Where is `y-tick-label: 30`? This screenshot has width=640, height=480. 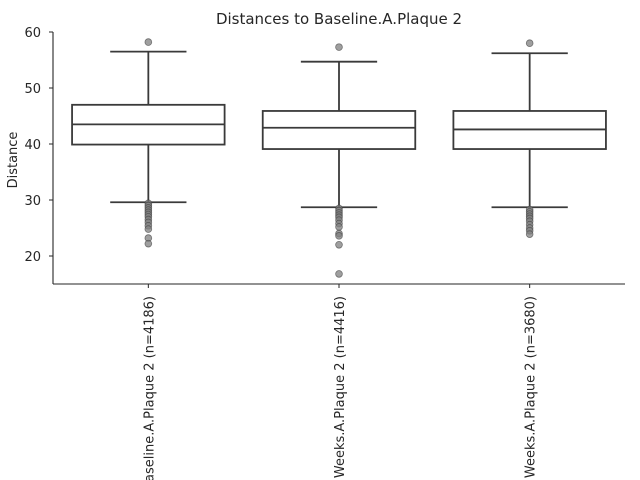
y-tick-label: 30 is located at coordinates (32, 201).